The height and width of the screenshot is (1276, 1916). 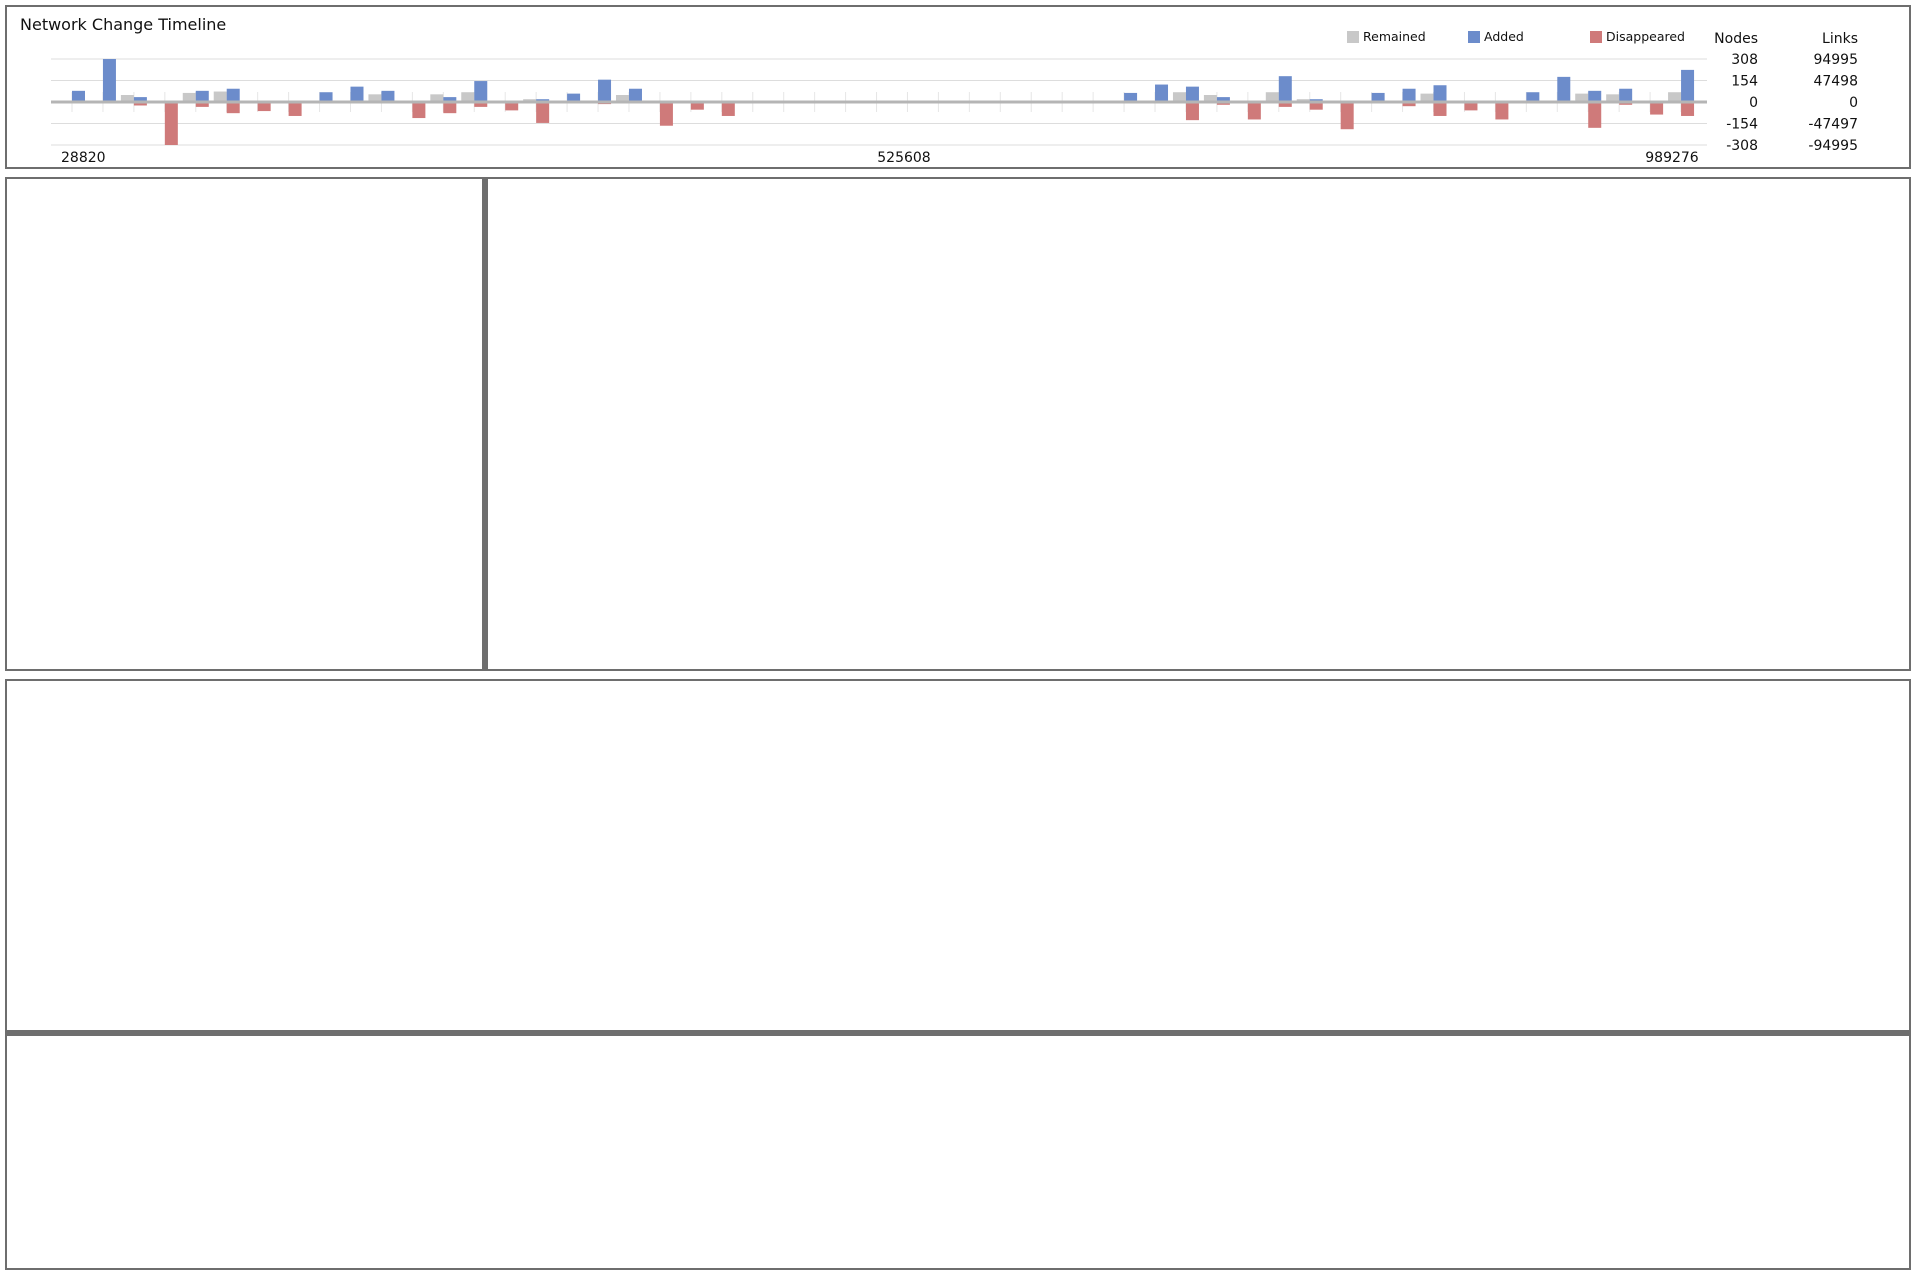 What do you see at coordinates (1840, 39) in the screenshot?
I see `y-axis-label-links: Links` at bounding box center [1840, 39].